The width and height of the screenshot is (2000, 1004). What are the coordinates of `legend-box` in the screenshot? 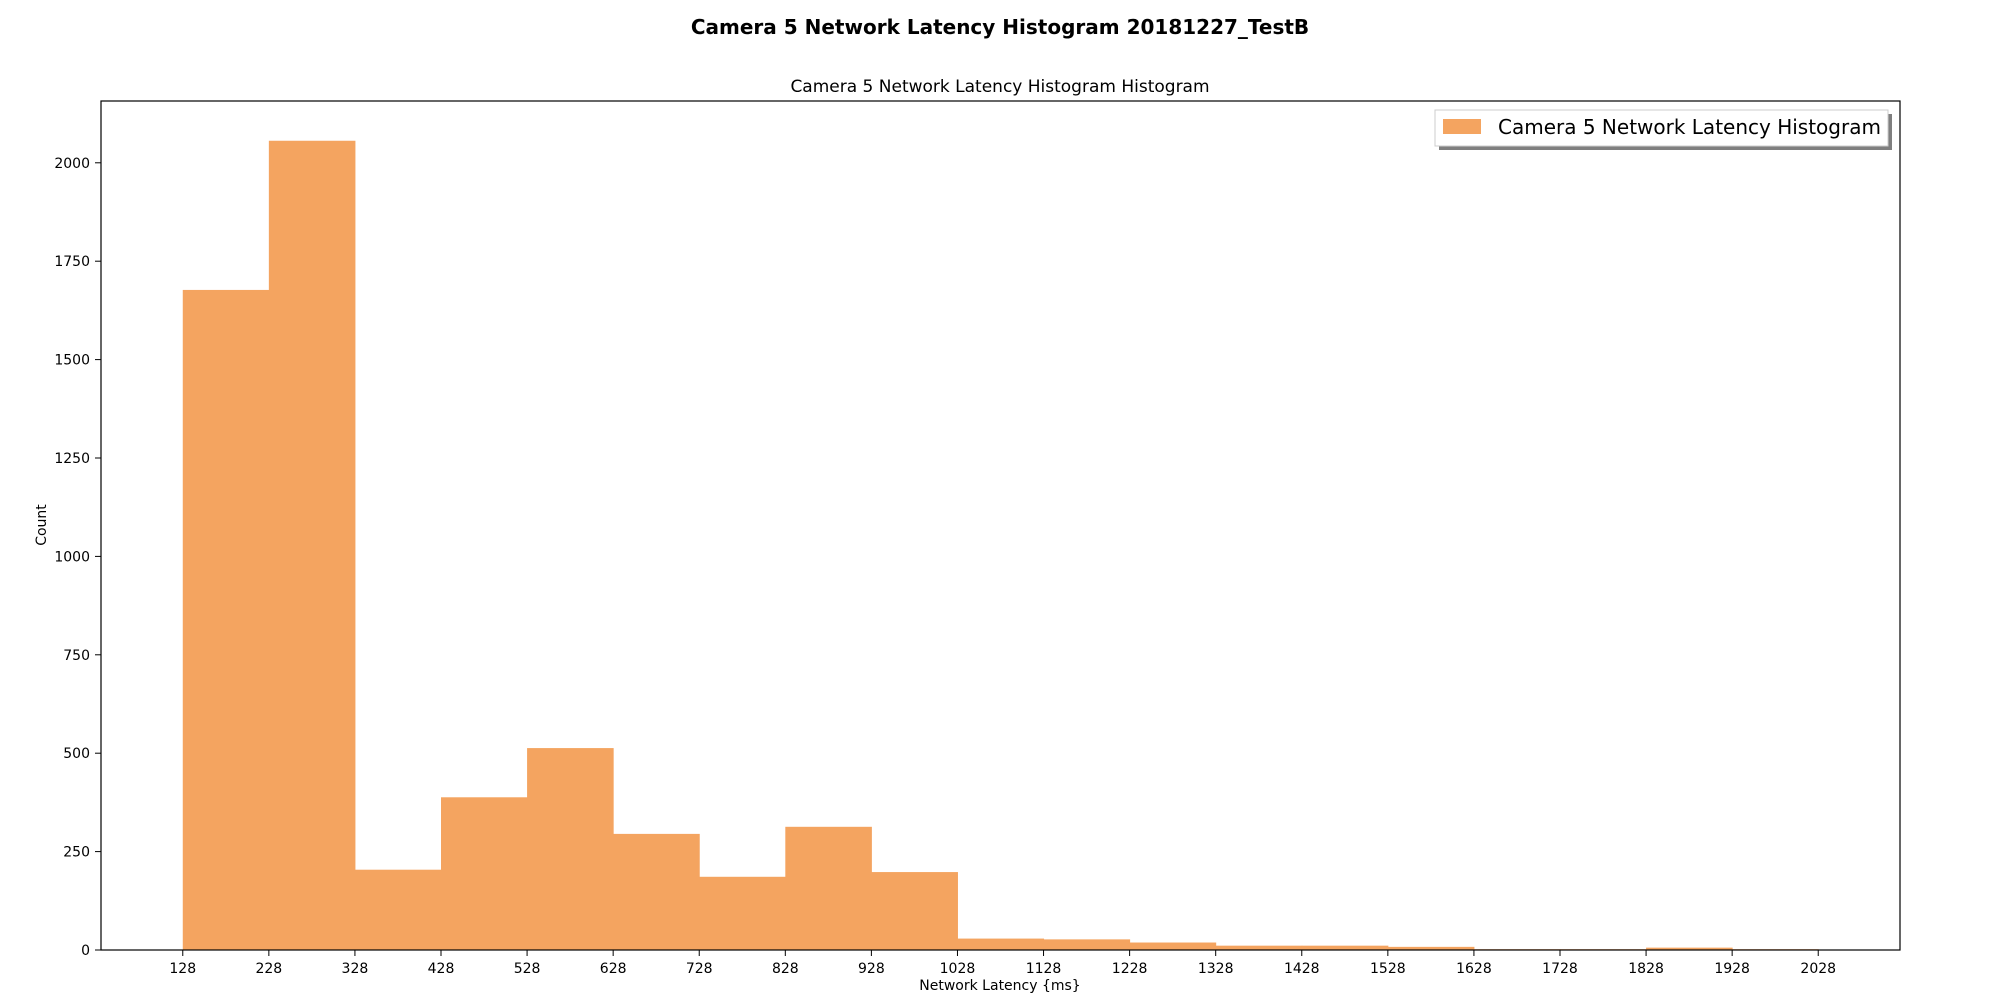 It's located at (1661, 128).